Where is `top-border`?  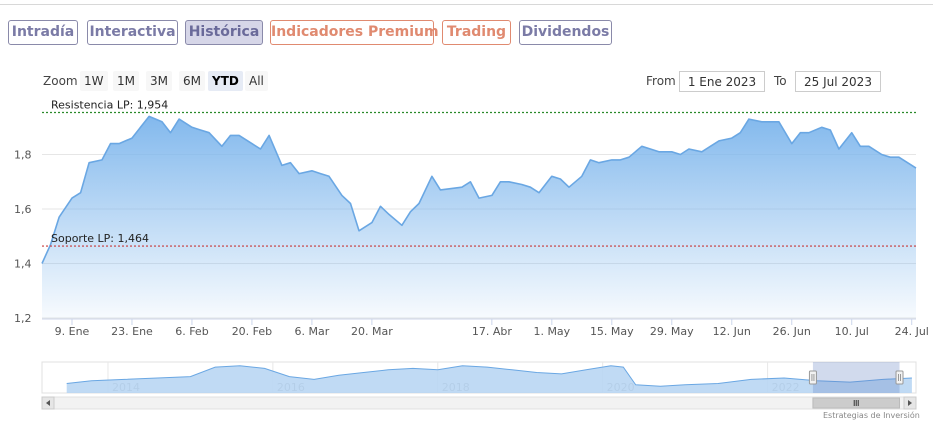
top-border is located at coordinates (466, 4).